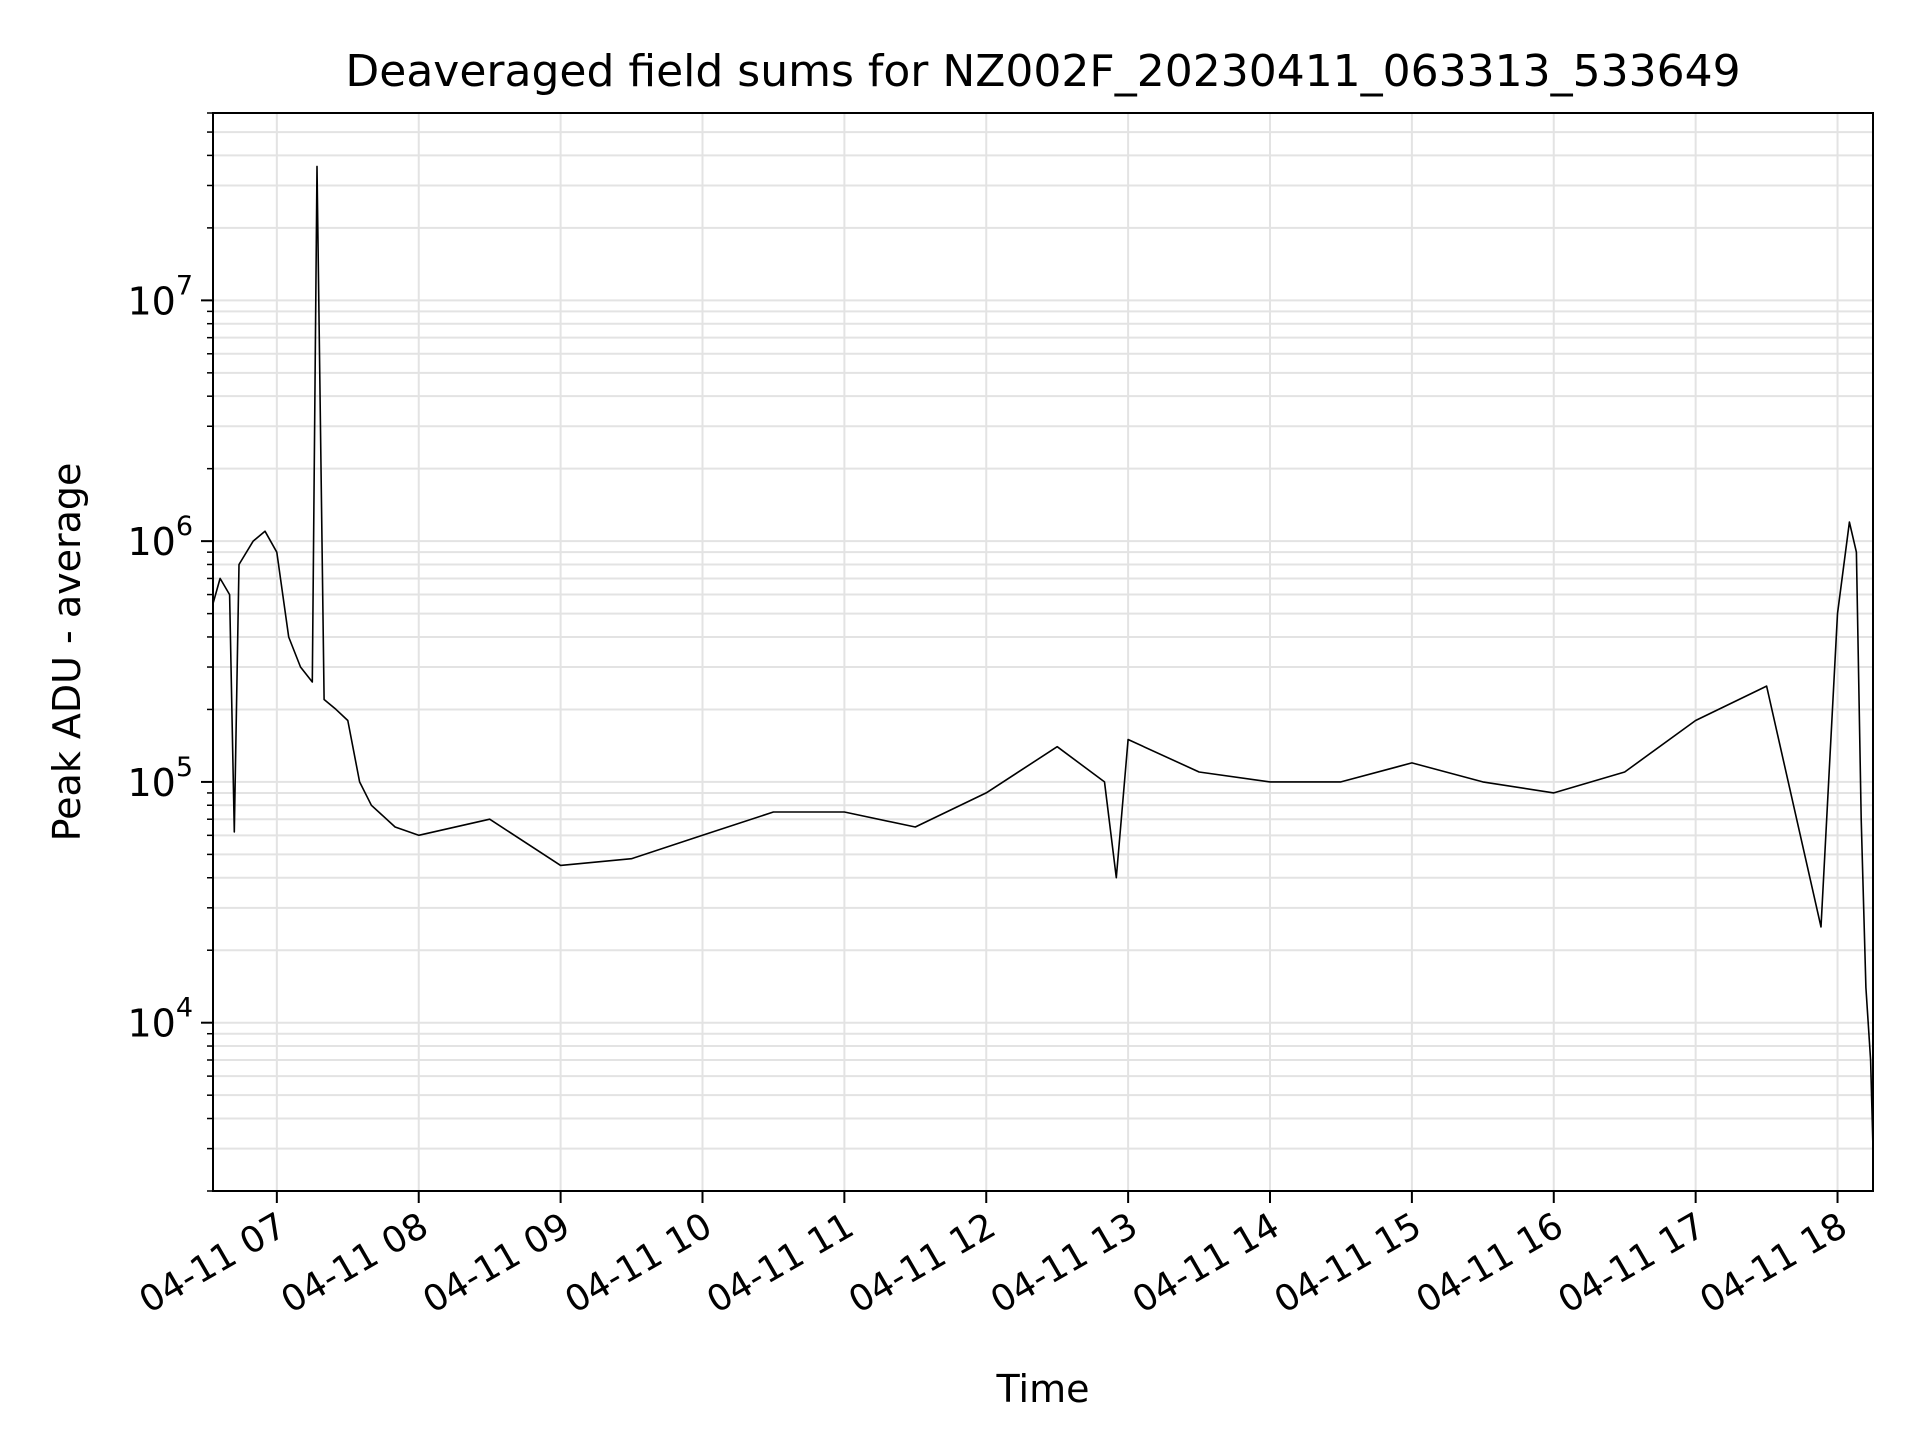  What do you see at coordinates (160, 1019) in the screenshot?
I see `y-tick-label: 10⁴` at bounding box center [160, 1019].